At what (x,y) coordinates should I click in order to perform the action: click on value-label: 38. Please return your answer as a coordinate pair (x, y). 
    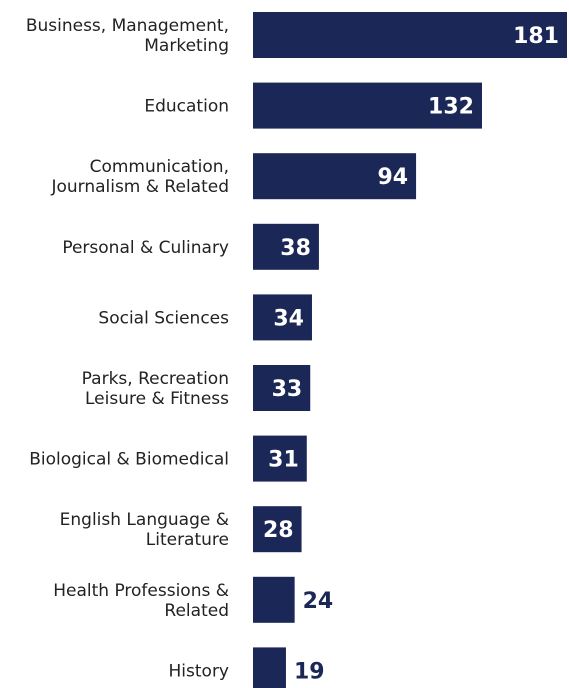
    Looking at the image, I should click on (295, 248).